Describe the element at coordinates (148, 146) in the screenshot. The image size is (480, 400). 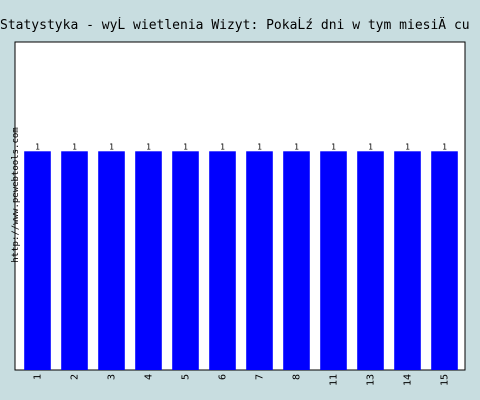
I see `value-label-4: 1` at that location.